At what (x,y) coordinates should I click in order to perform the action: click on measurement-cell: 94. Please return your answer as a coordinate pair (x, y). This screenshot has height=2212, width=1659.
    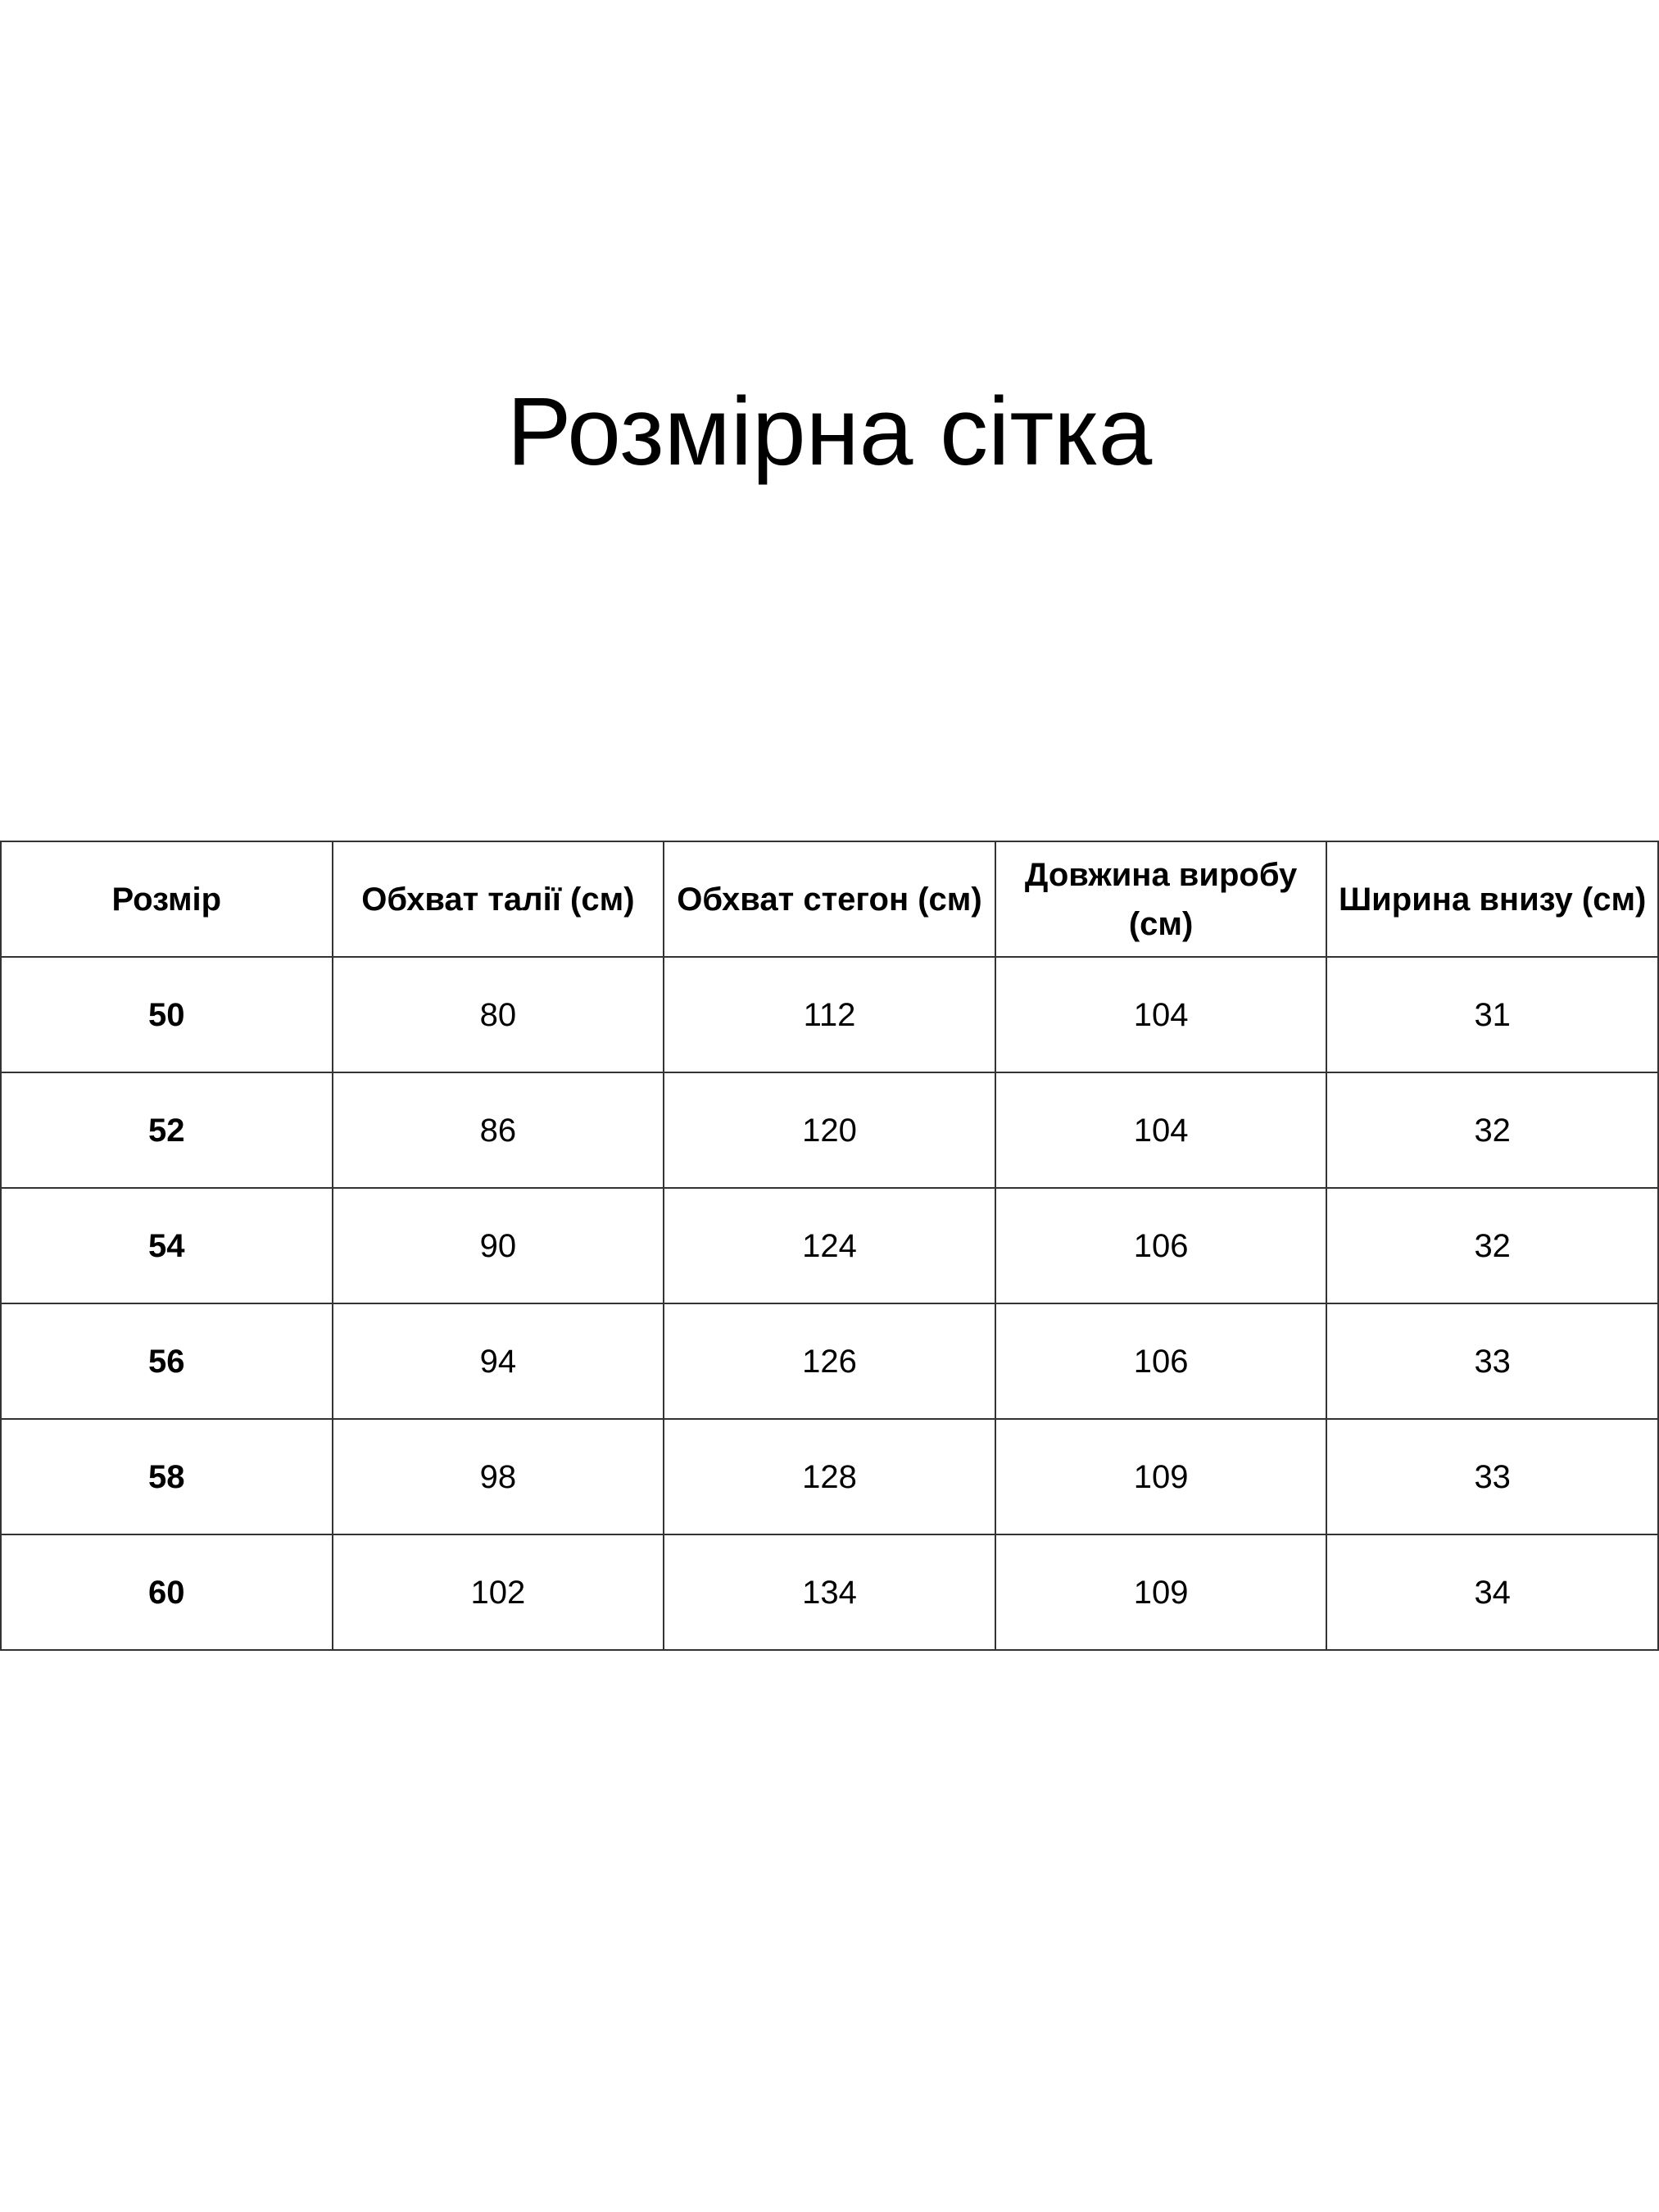
    Looking at the image, I should click on (498, 1361).